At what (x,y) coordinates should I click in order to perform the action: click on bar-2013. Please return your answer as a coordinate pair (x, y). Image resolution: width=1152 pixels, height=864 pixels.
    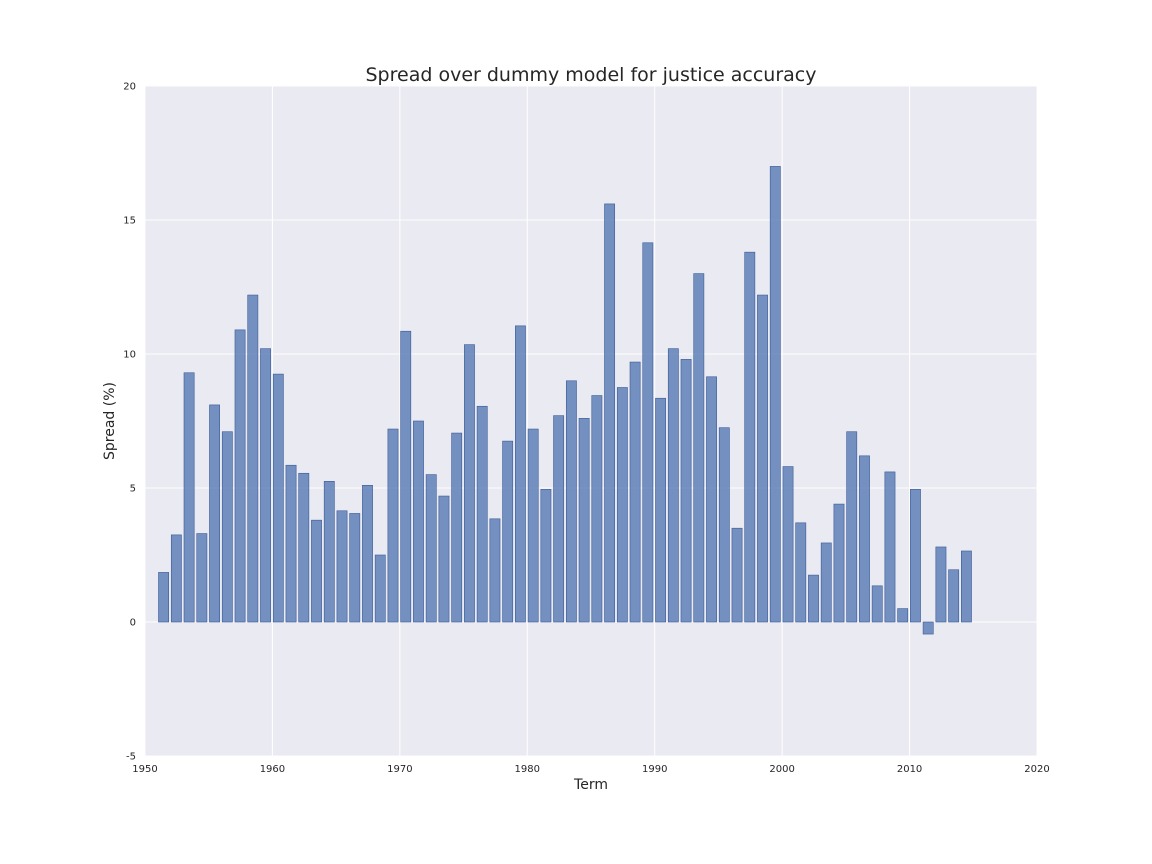
    Looking at the image, I should click on (954, 596).